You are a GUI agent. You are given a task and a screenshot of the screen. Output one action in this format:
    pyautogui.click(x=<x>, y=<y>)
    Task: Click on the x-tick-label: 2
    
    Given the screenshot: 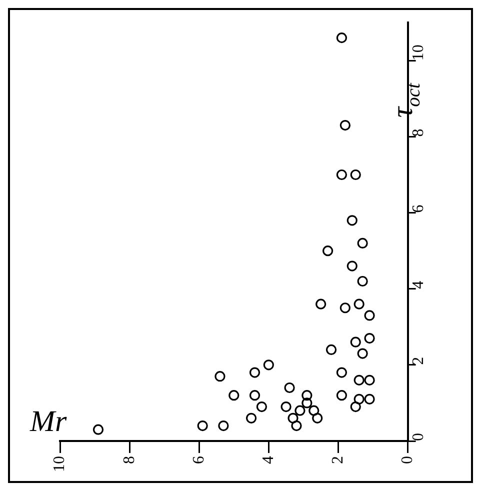 What is the action you would take?
    pyautogui.click(x=337, y=460)
    